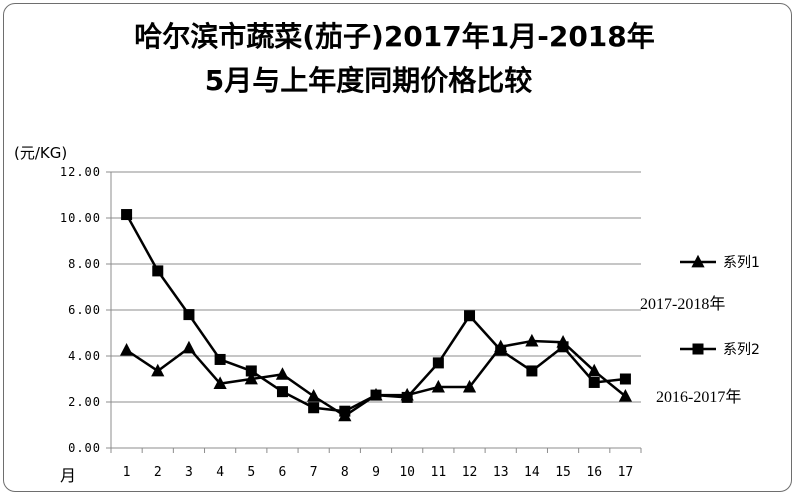 The width and height of the screenshot is (797, 497). What do you see at coordinates (394, 36) in the screenshot?
I see `chart-title-line1: 哈尔滨市蔬菜(茄子)2017年1月-2018年` at bounding box center [394, 36].